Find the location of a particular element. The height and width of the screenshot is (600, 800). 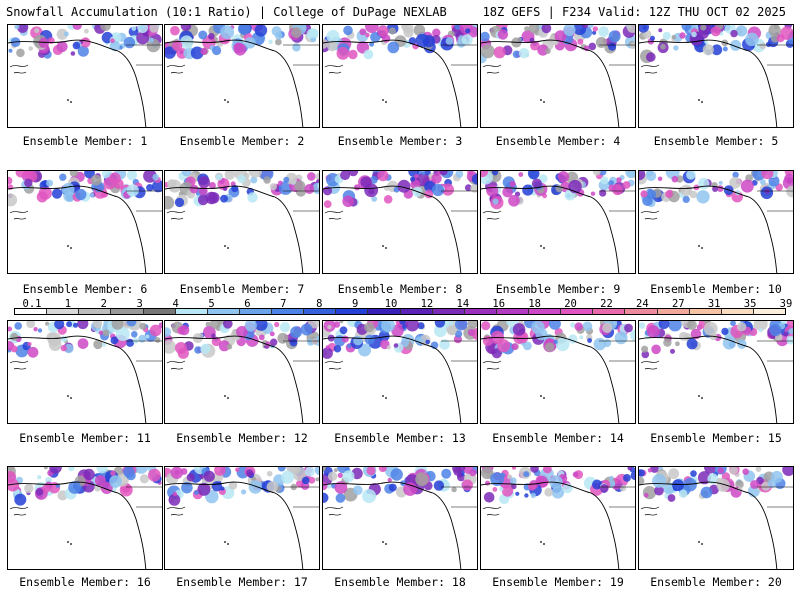

panel-caption: Ensemble Member: 17 is located at coordinates (242, 582).